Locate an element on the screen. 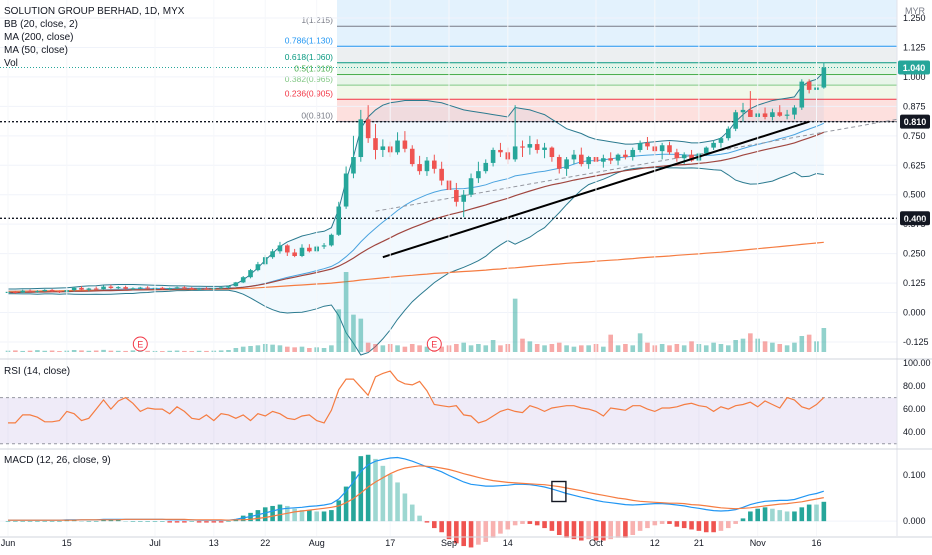  rsi-pane is located at coordinates (448, 407).